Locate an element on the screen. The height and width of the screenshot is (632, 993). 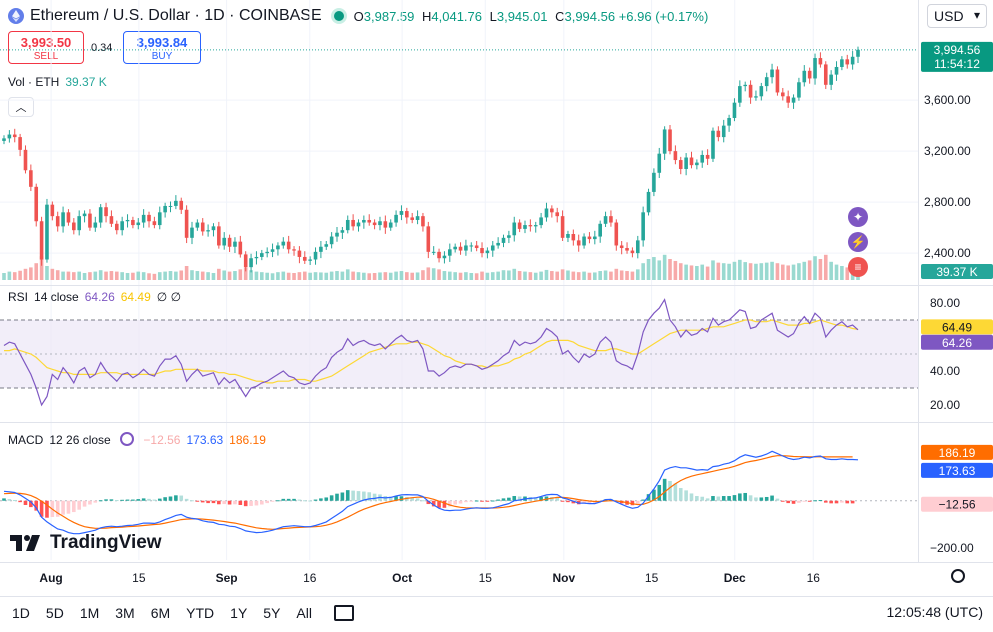
macd-badge-text: 173.63 is located at coordinates (957, 471).